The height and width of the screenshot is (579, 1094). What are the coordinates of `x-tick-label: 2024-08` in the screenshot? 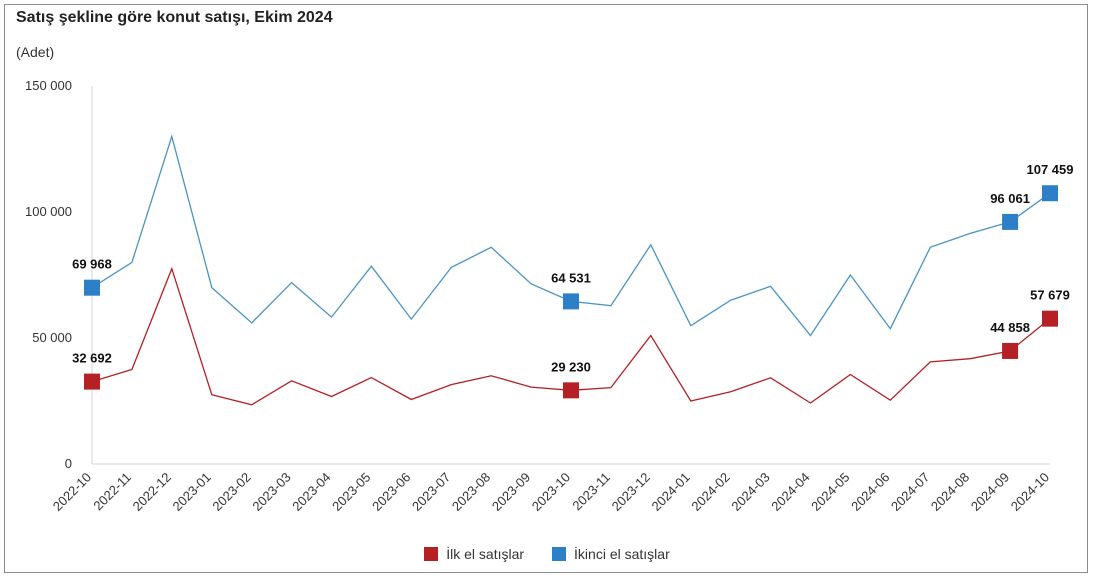 It's located at (950, 492).